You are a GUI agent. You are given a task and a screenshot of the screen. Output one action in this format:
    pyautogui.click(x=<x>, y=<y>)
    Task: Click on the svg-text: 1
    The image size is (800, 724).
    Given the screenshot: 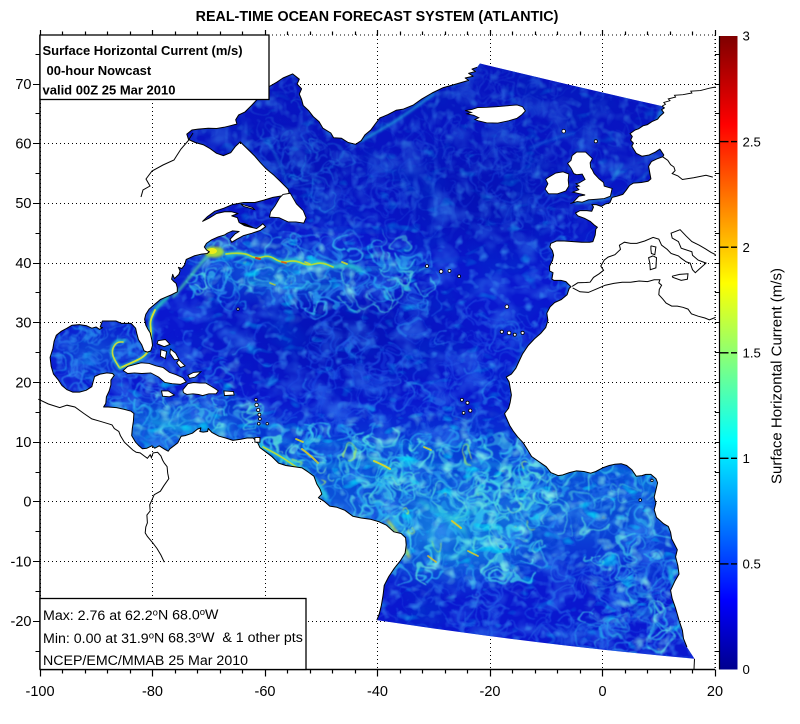 What is the action you would take?
    pyautogui.click(x=746, y=458)
    